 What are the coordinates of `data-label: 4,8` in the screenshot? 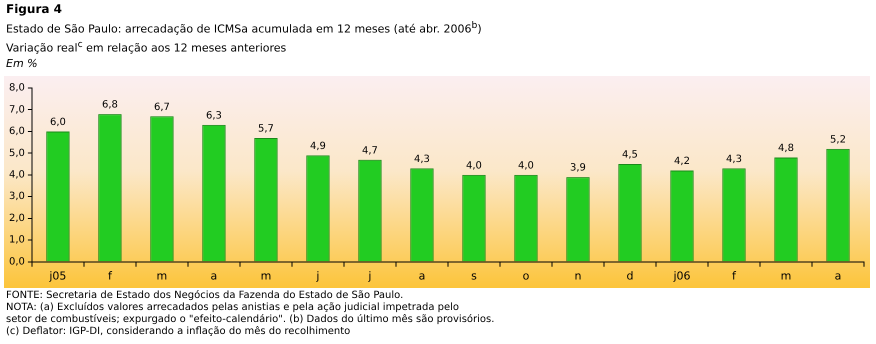 It's located at (786, 148).